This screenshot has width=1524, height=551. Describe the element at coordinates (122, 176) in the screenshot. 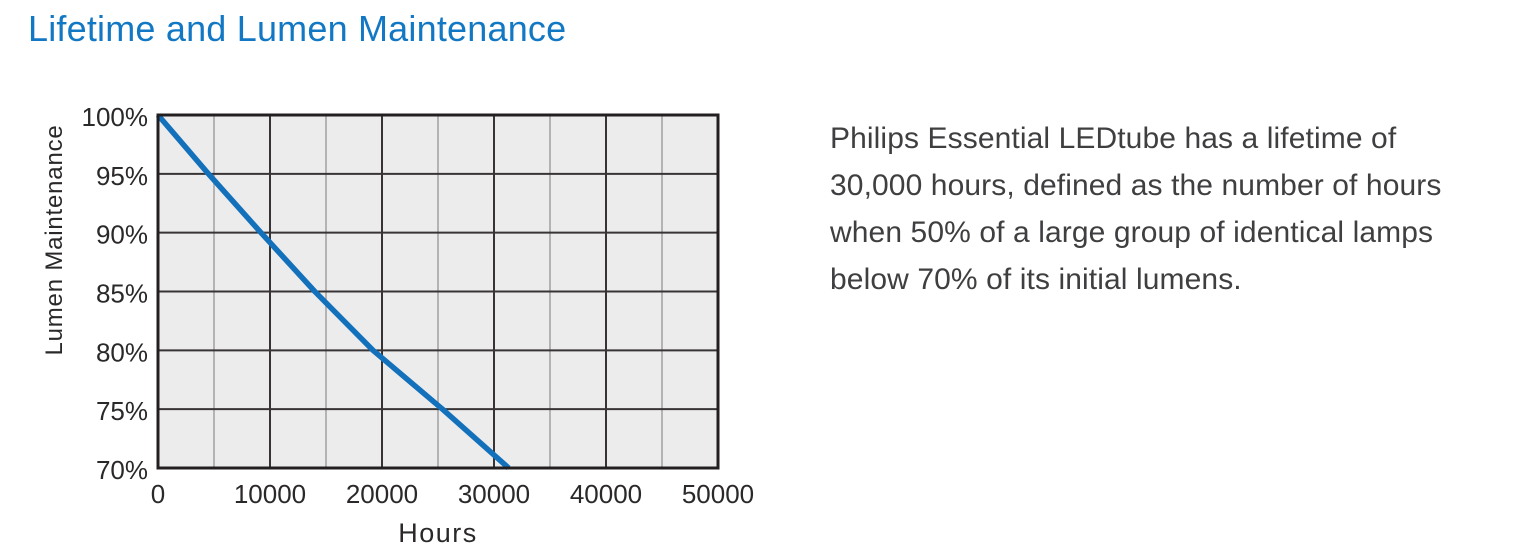

I see `y-tick-label: 95%` at that location.